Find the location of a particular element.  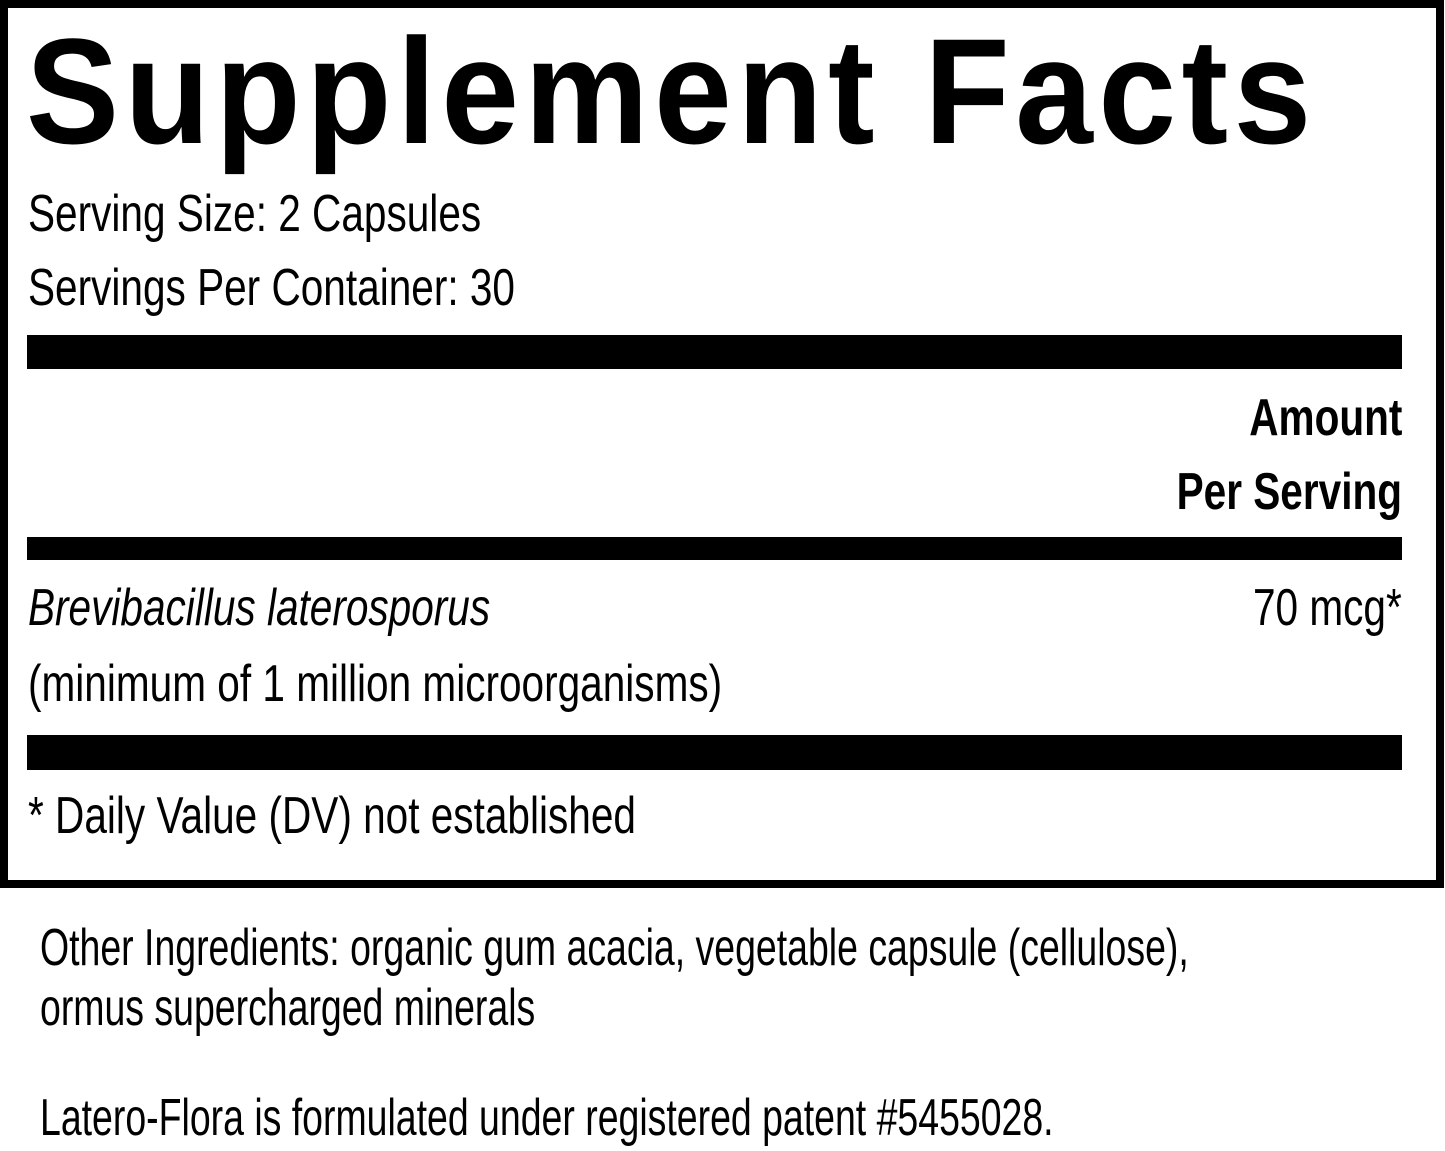

amount-header-line2: Per Serving is located at coordinates (1289, 492).